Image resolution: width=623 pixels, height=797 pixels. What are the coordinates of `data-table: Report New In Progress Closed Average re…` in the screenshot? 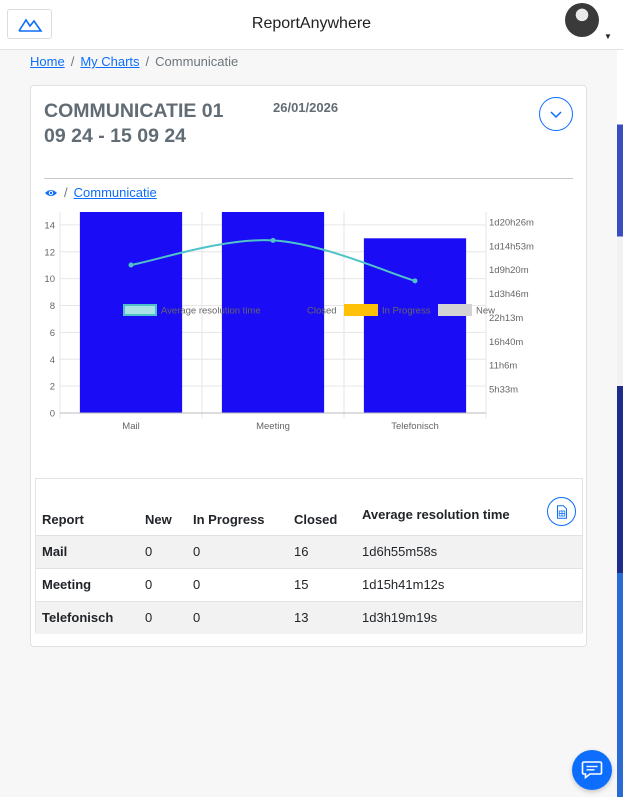 It's located at (309, 566).